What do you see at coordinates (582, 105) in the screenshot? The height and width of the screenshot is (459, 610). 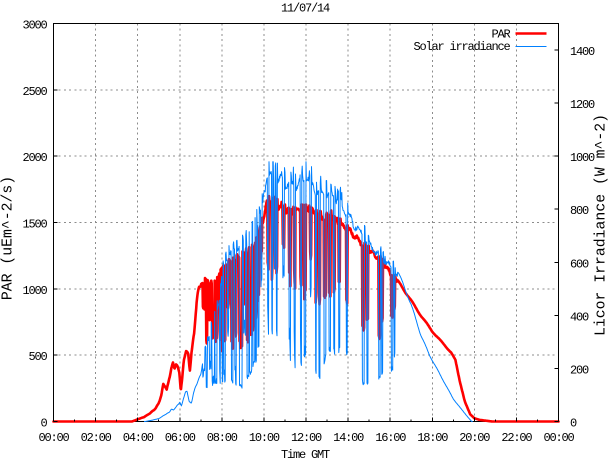 I see `svg-text: 1200` at bounding box center [582, 105].